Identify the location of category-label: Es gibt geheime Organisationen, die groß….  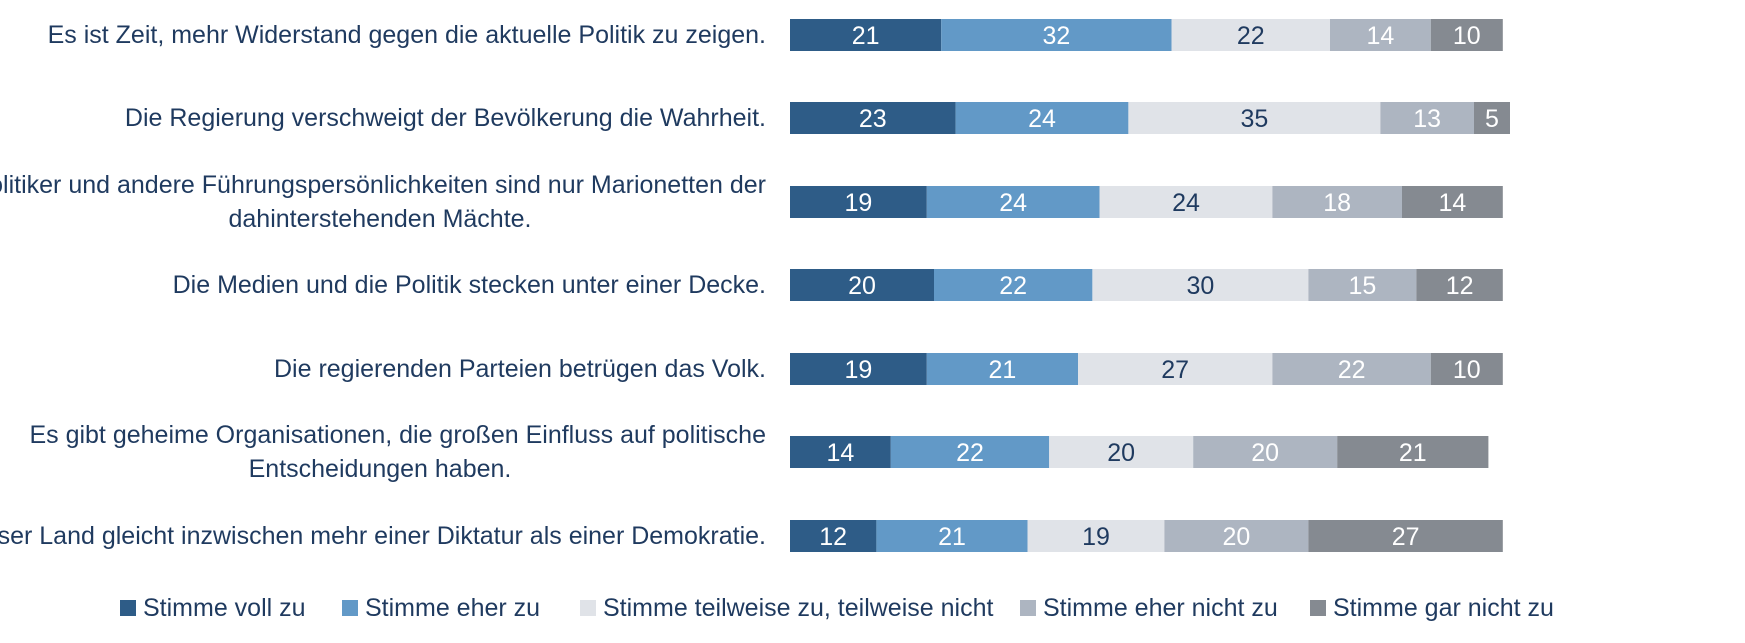
(397, 435).